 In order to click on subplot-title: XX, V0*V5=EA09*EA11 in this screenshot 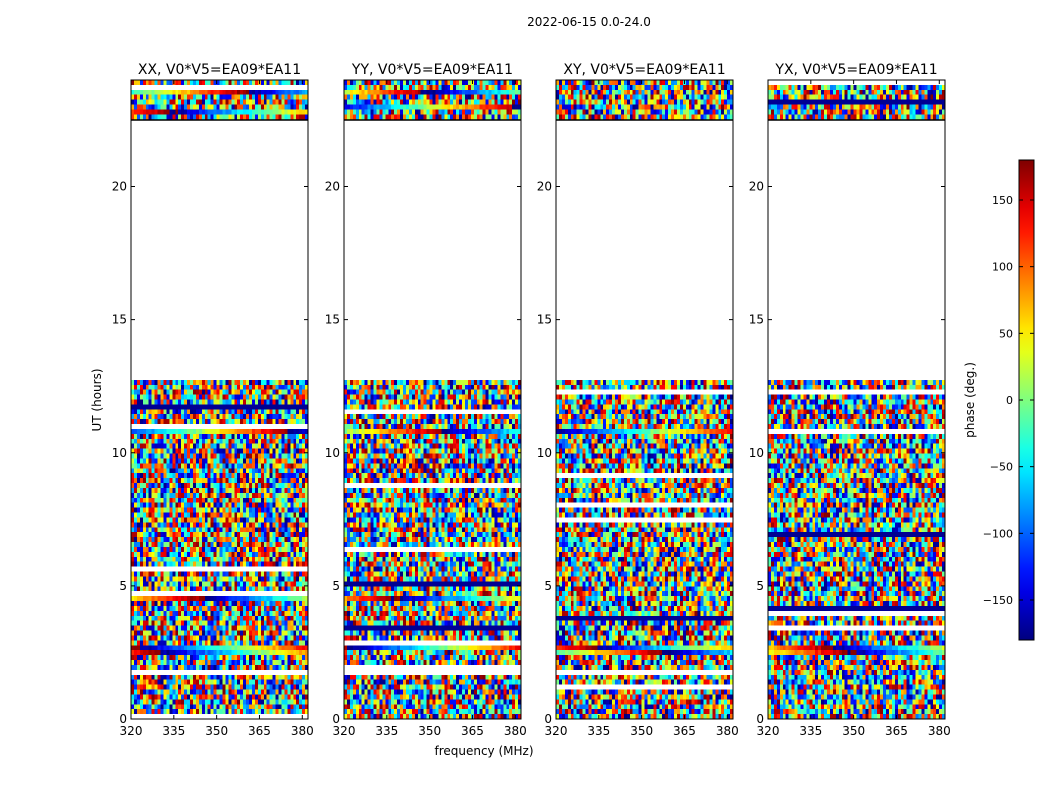, I will do `click(219, 70)`.